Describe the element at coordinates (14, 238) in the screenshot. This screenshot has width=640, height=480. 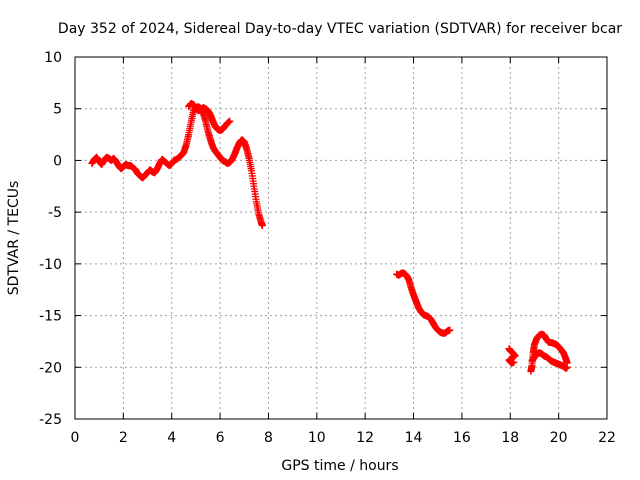
I see `y-axis-label: SDTVAR / TECUs` at that location.